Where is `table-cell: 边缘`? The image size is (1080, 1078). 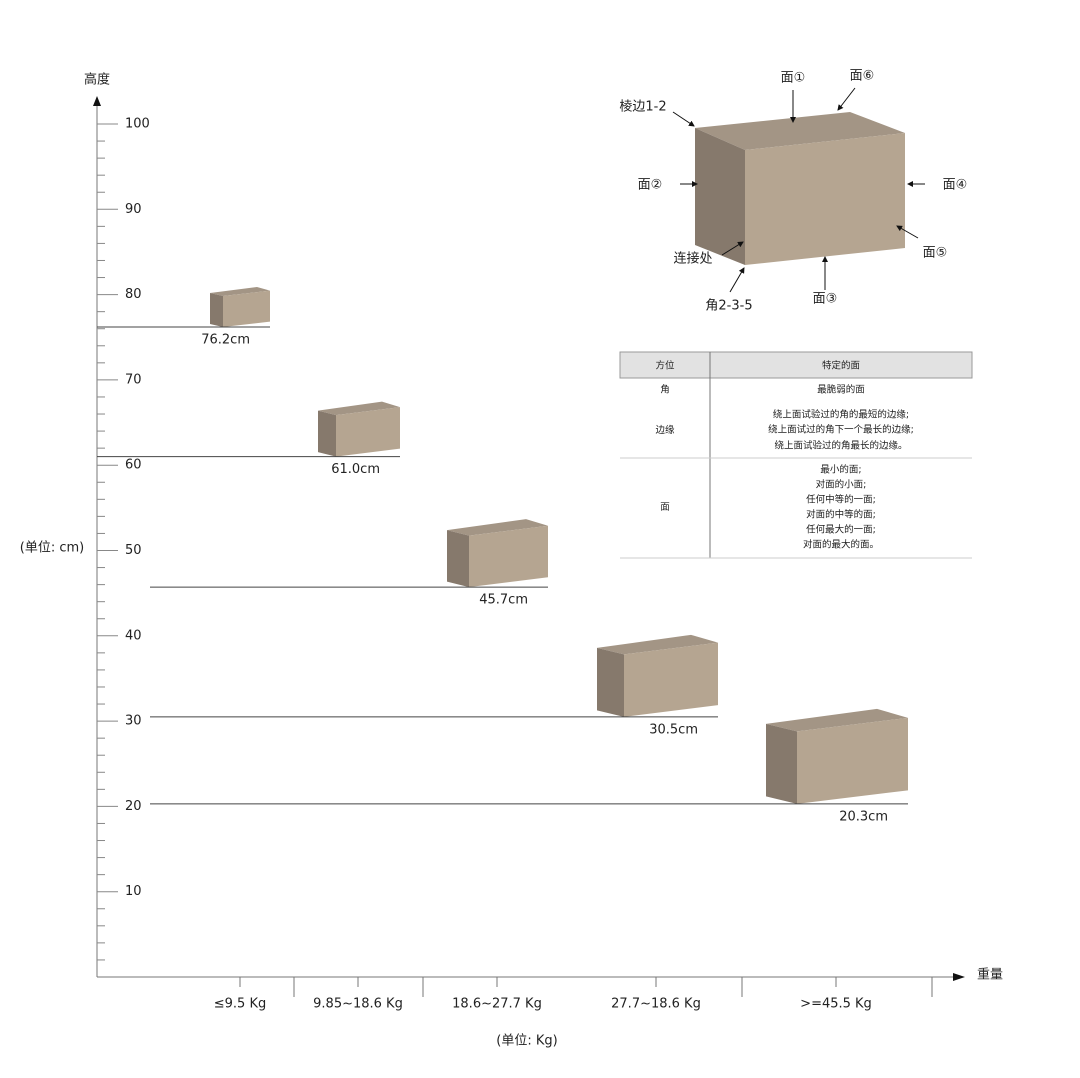 table-cell: 边缘 is located at coordinates (665, 430).